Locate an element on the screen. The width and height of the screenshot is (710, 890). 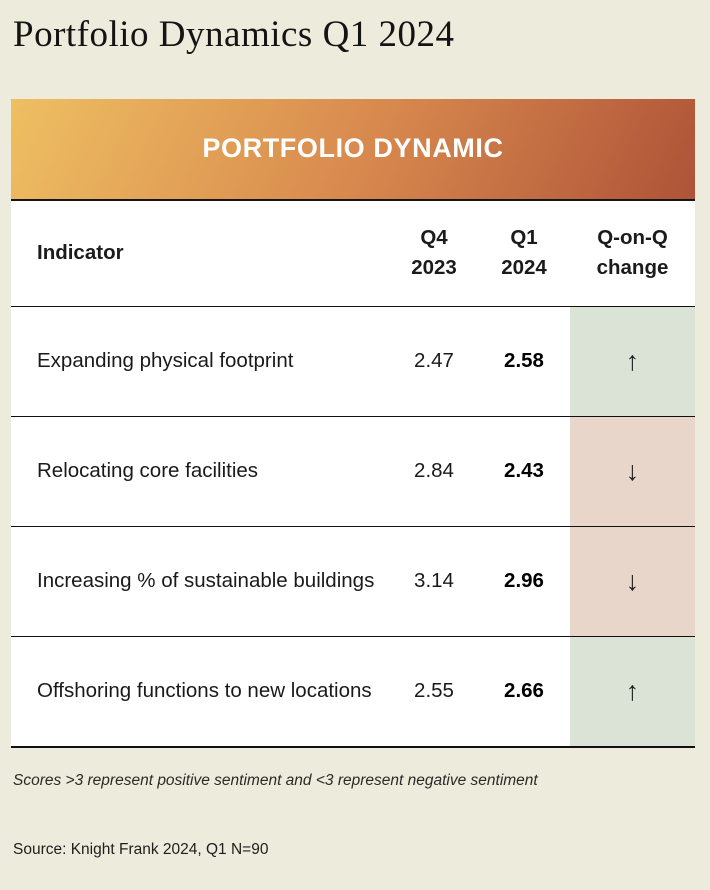
indicator-cell: Expanding physical footprint is located at coordinates (165, 361).